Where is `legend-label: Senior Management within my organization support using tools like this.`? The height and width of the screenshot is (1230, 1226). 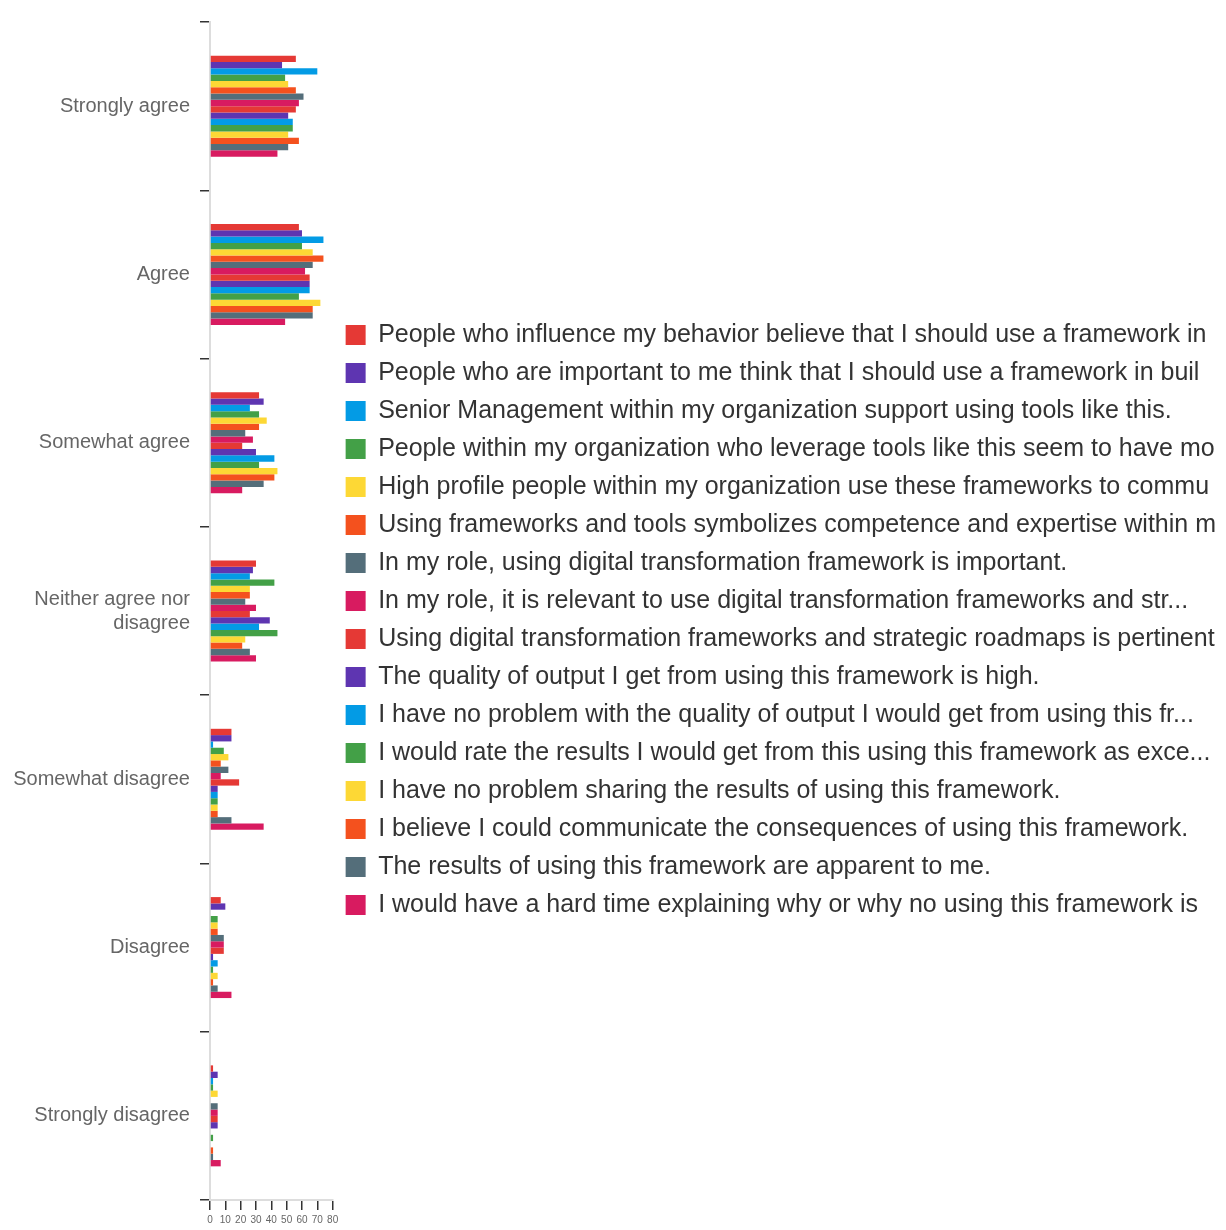
legend-label: Senior Management within my organization support using tools like this. is located at coordinates (775, 408).